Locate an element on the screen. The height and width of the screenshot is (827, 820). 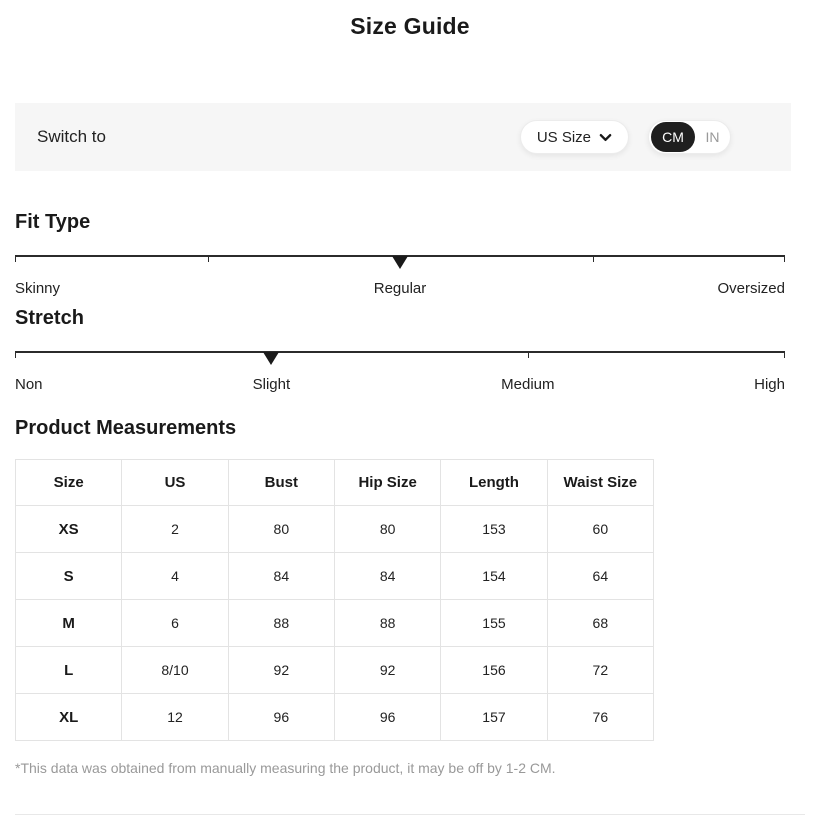
col-header-us: US is located at coordinates (175, 482).